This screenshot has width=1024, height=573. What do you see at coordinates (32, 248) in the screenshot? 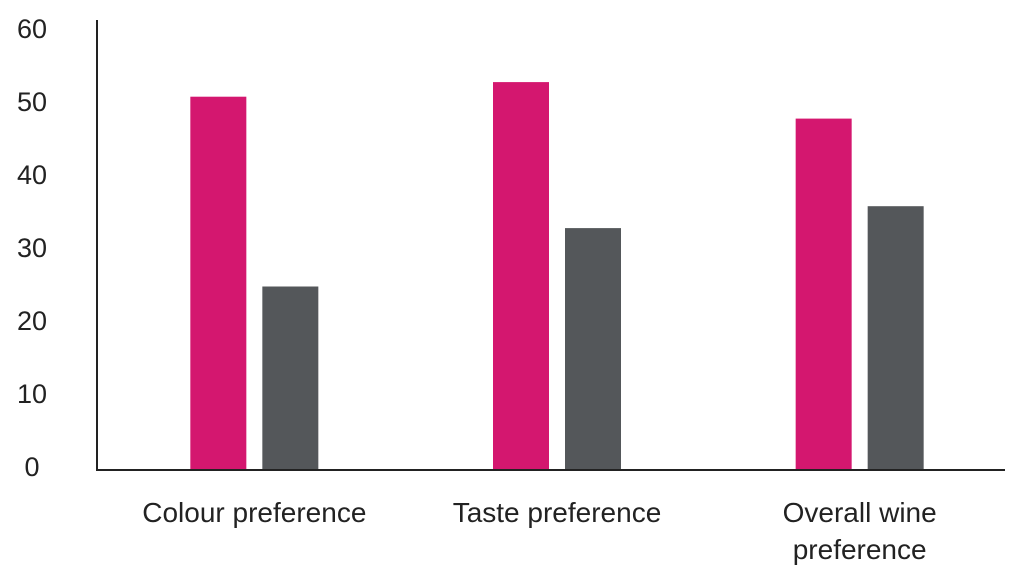
I see `y-tick-label: 30` at bounding box center [32, 248].